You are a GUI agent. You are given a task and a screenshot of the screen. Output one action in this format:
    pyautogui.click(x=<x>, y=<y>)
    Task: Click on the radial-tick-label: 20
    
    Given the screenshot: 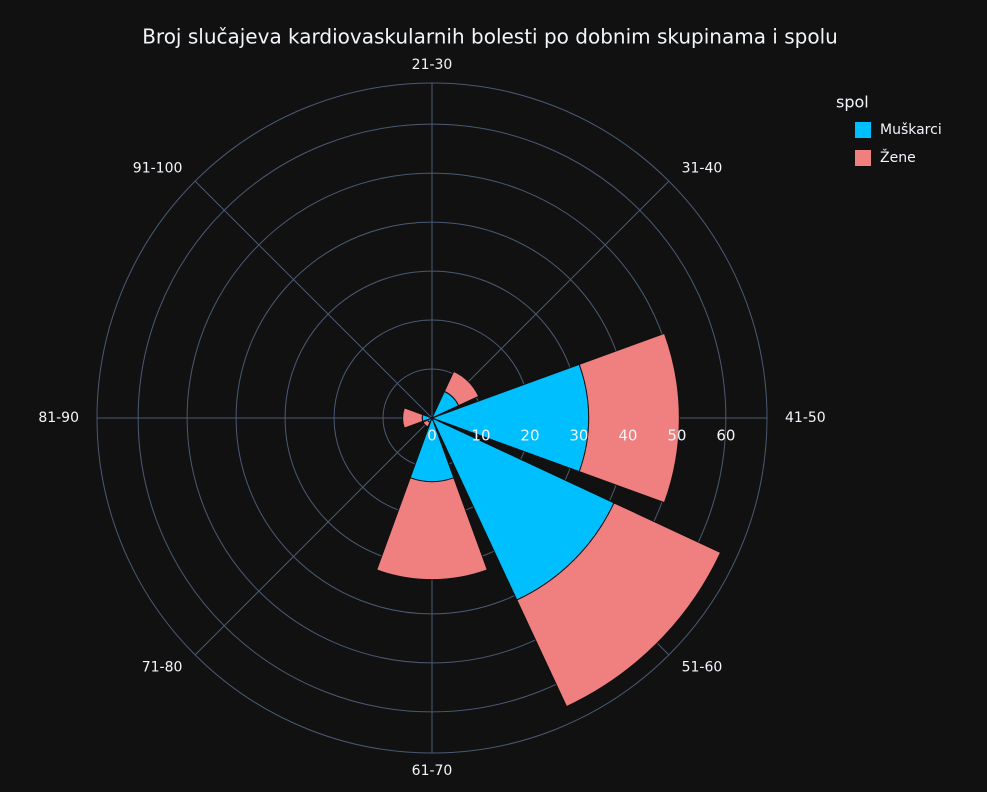 What is the action you would take?
    pyautogui.click(x=529, y=436)
    